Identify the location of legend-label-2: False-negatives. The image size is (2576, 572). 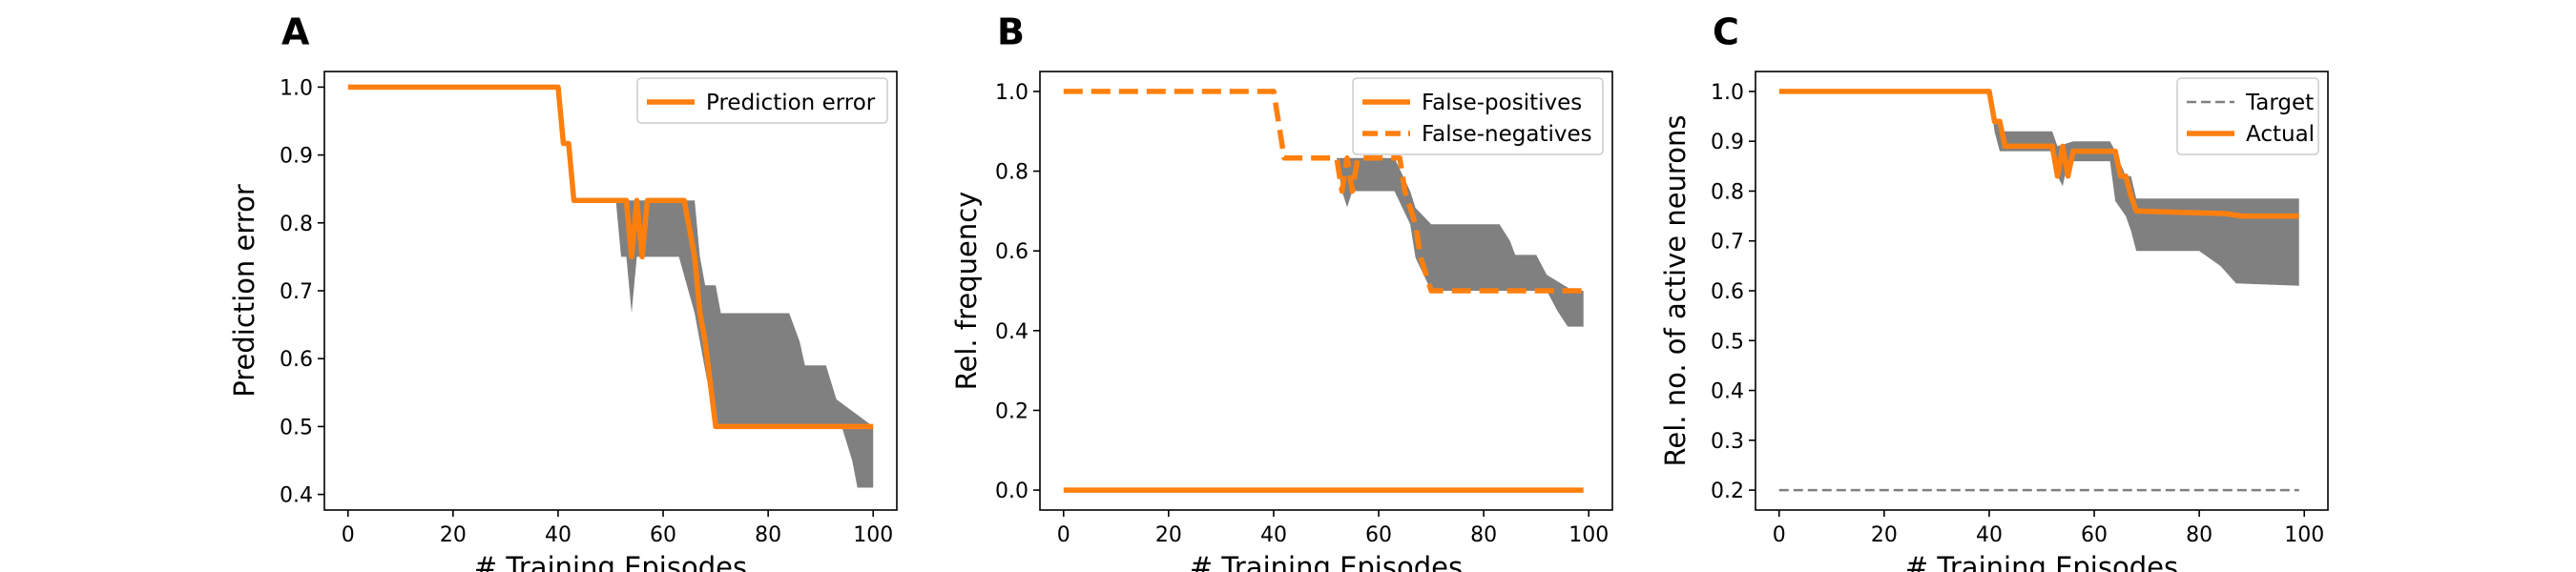
(1507, 134).